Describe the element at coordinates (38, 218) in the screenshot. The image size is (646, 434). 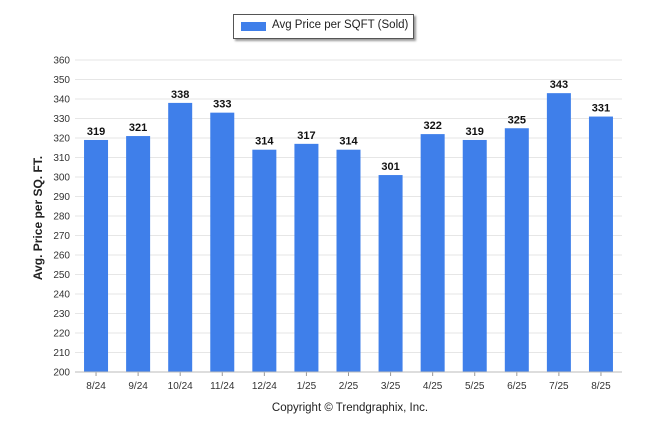
I see `y-axis-title: Avg. Price per SQ. FT.` at that location.